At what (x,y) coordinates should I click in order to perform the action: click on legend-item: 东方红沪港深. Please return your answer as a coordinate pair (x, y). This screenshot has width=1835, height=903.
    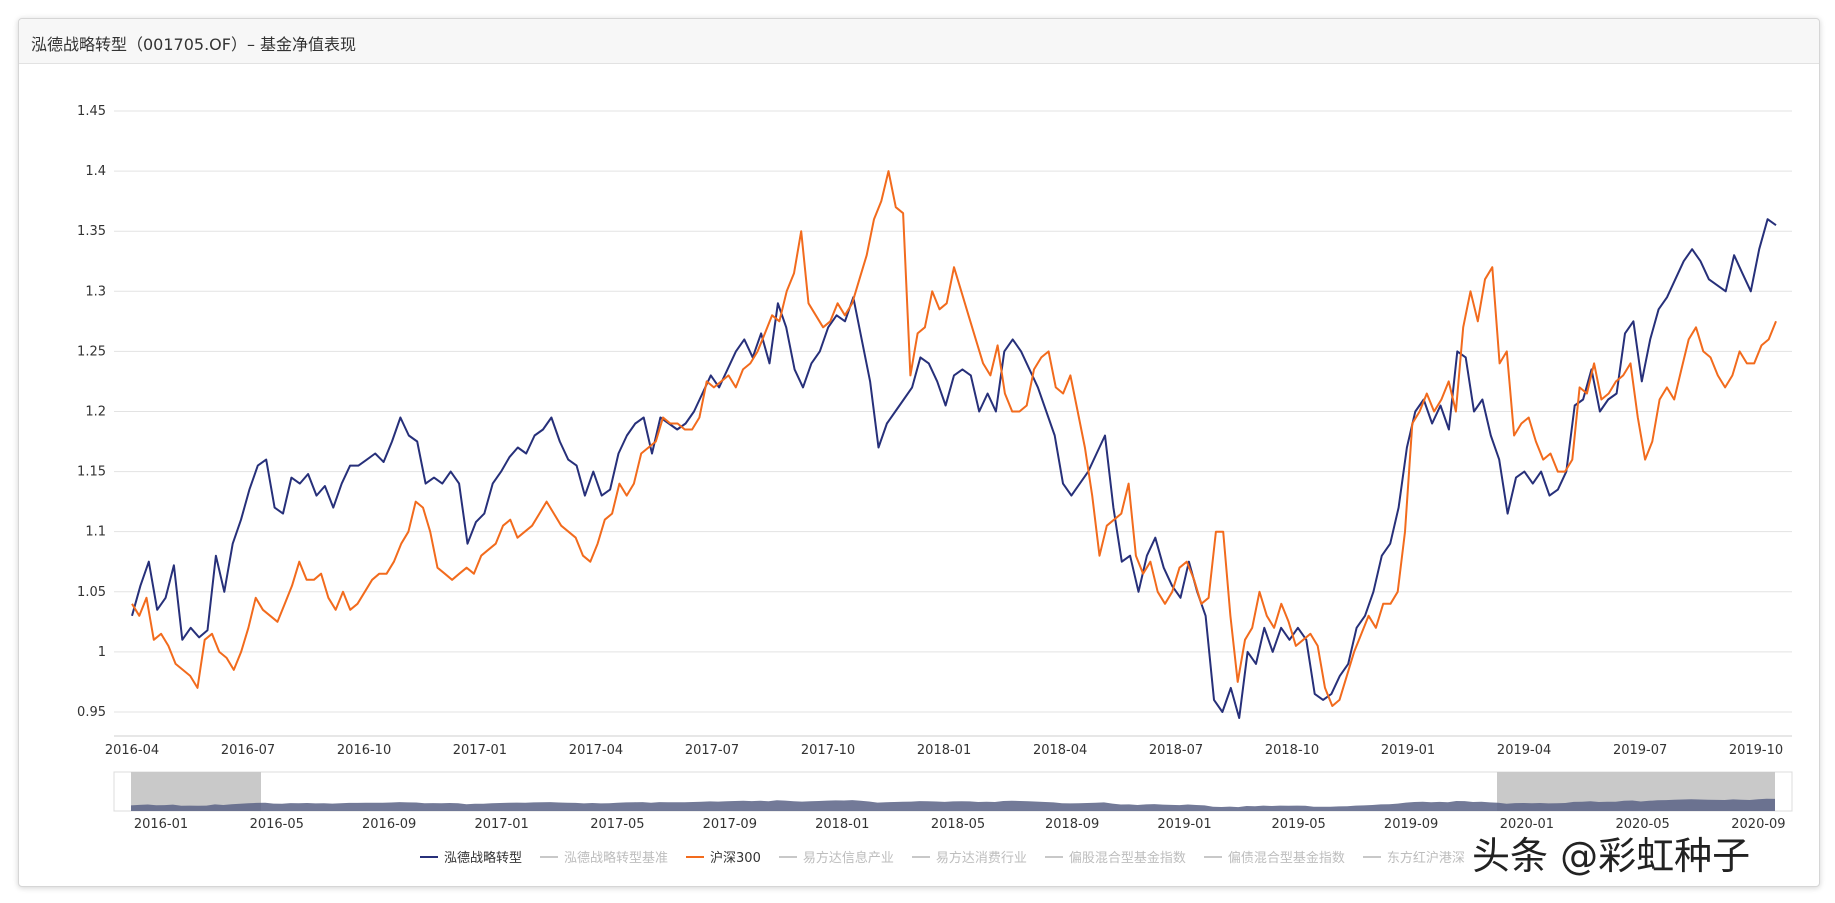
    Looking at the image, I should click on (1413, 856).